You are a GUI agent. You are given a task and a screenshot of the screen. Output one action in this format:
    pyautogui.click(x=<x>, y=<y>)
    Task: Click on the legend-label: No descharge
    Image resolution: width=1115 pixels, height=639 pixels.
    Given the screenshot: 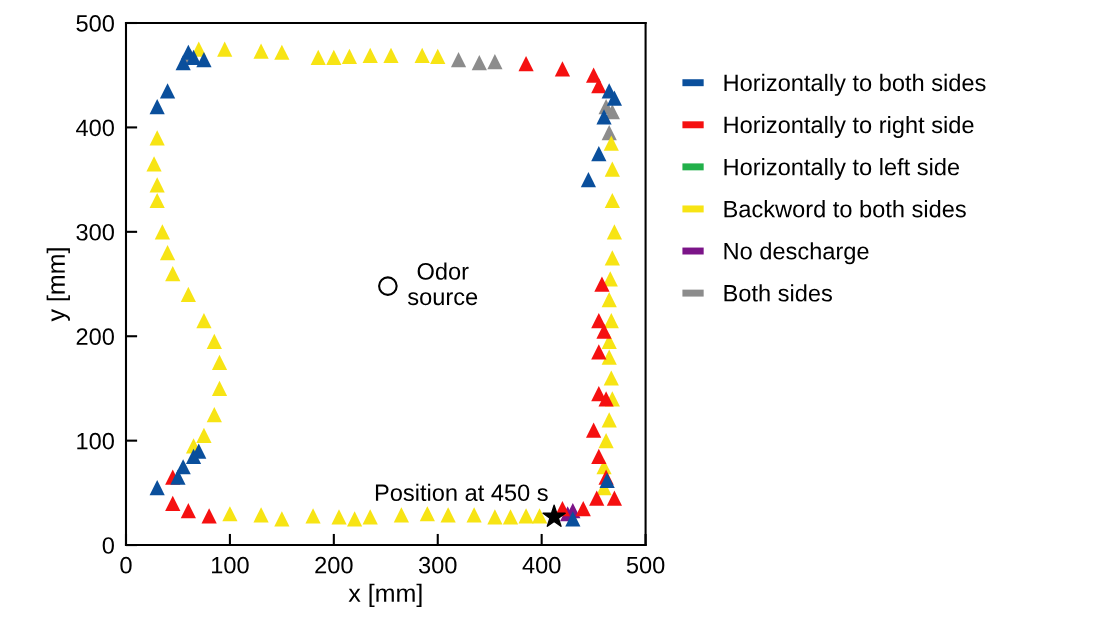 What is the action you would take?
    pyautogui.click(x=796, y=253)
    